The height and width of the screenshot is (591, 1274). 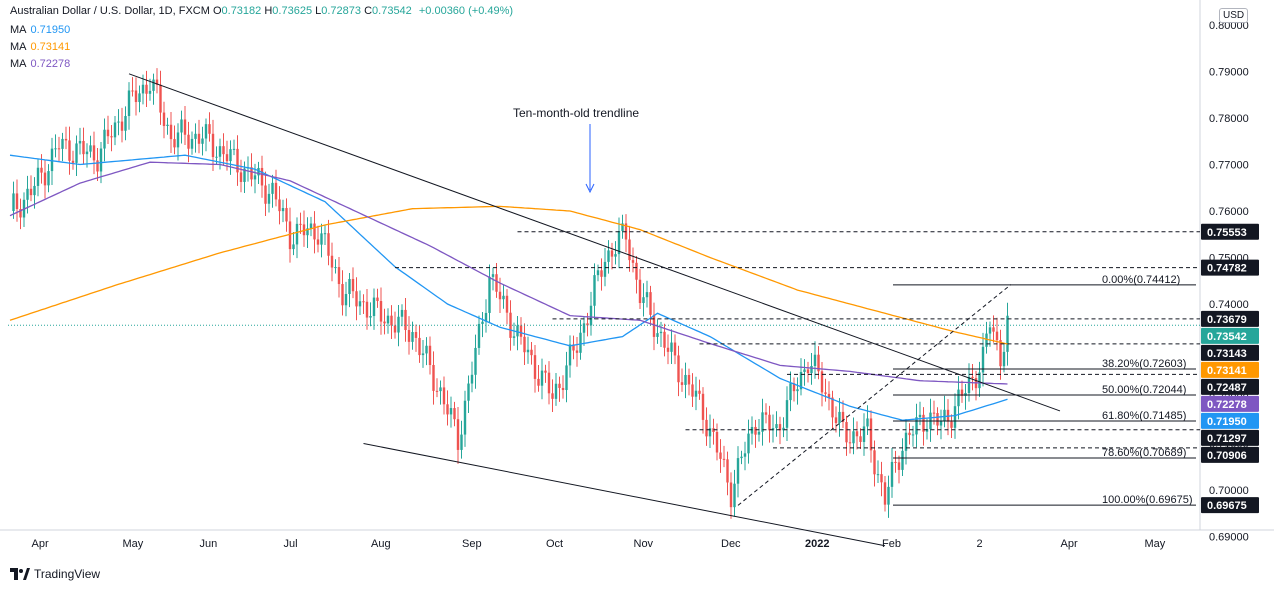 I want to click on price-tag-label: 0.75553, so click(x=1227, y=233).